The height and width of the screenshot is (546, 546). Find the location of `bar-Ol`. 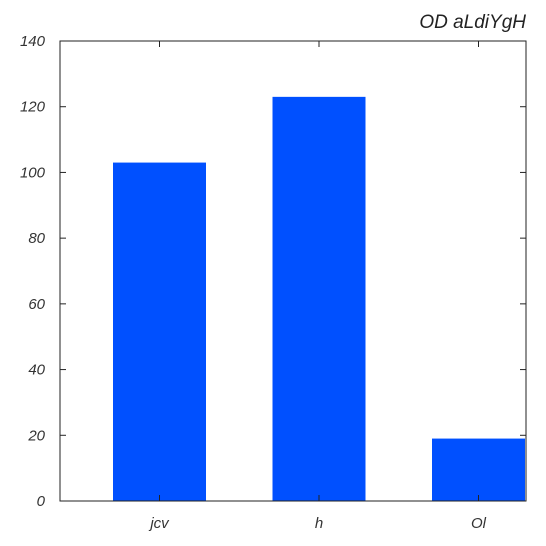

bar-Ol is located at coordinates (478, 469).